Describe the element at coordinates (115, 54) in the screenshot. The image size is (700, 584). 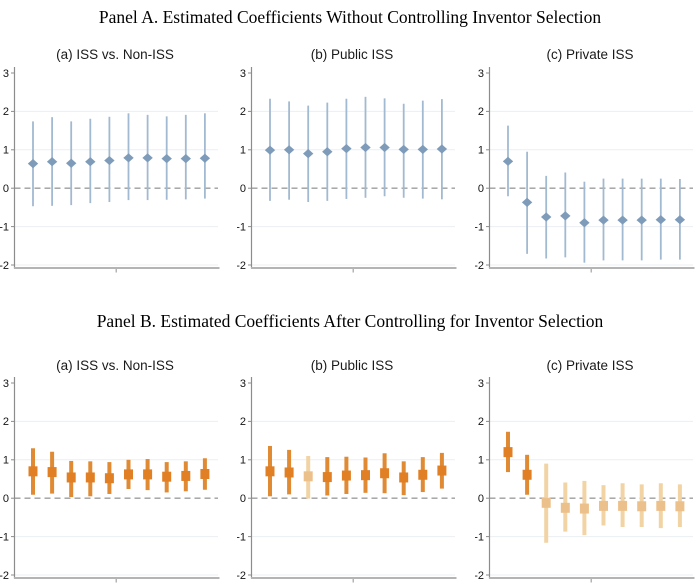
I see `panel-a-subplot-a-title: (a) ISS vs. Non-ISS` at that location.